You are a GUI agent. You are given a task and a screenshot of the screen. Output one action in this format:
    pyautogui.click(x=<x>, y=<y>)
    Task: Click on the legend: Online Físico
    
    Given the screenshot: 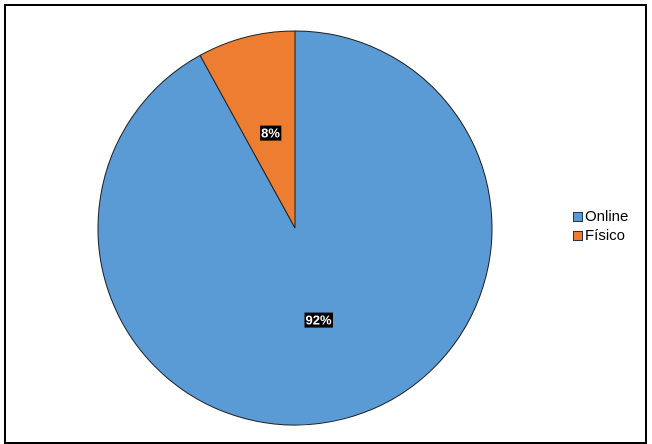 What is the action you would take?
    pyautogui.click(x=600, y=226)
    